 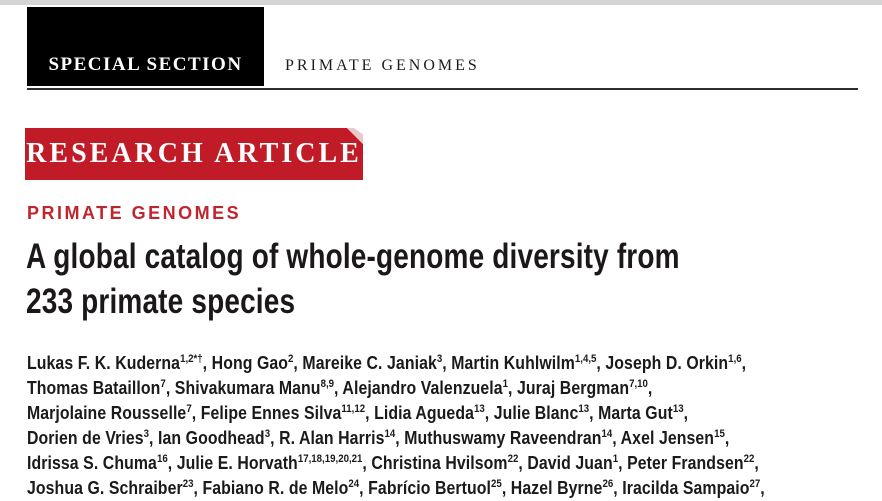 I want to click on masthead-section-title: PRIMATE GENOMES, so click(x=382, y=46).